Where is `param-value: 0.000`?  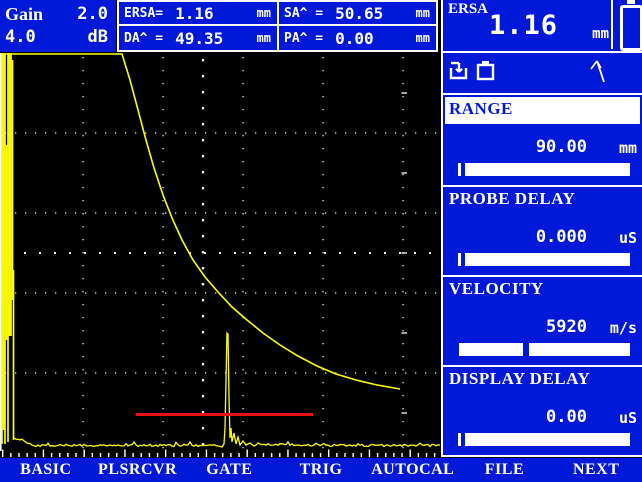
param-value: 0.000 is located at coordinates (561, 237).